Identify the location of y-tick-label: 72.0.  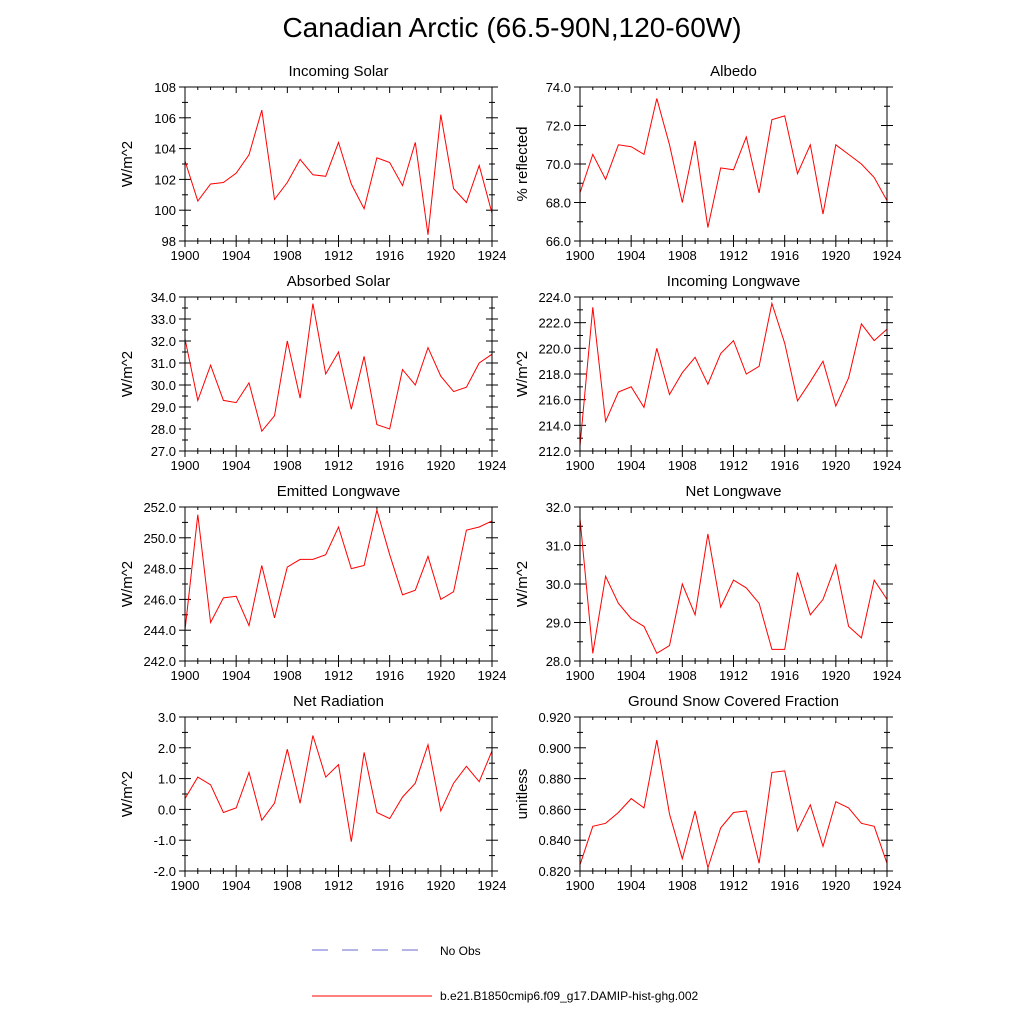
(558, 126).